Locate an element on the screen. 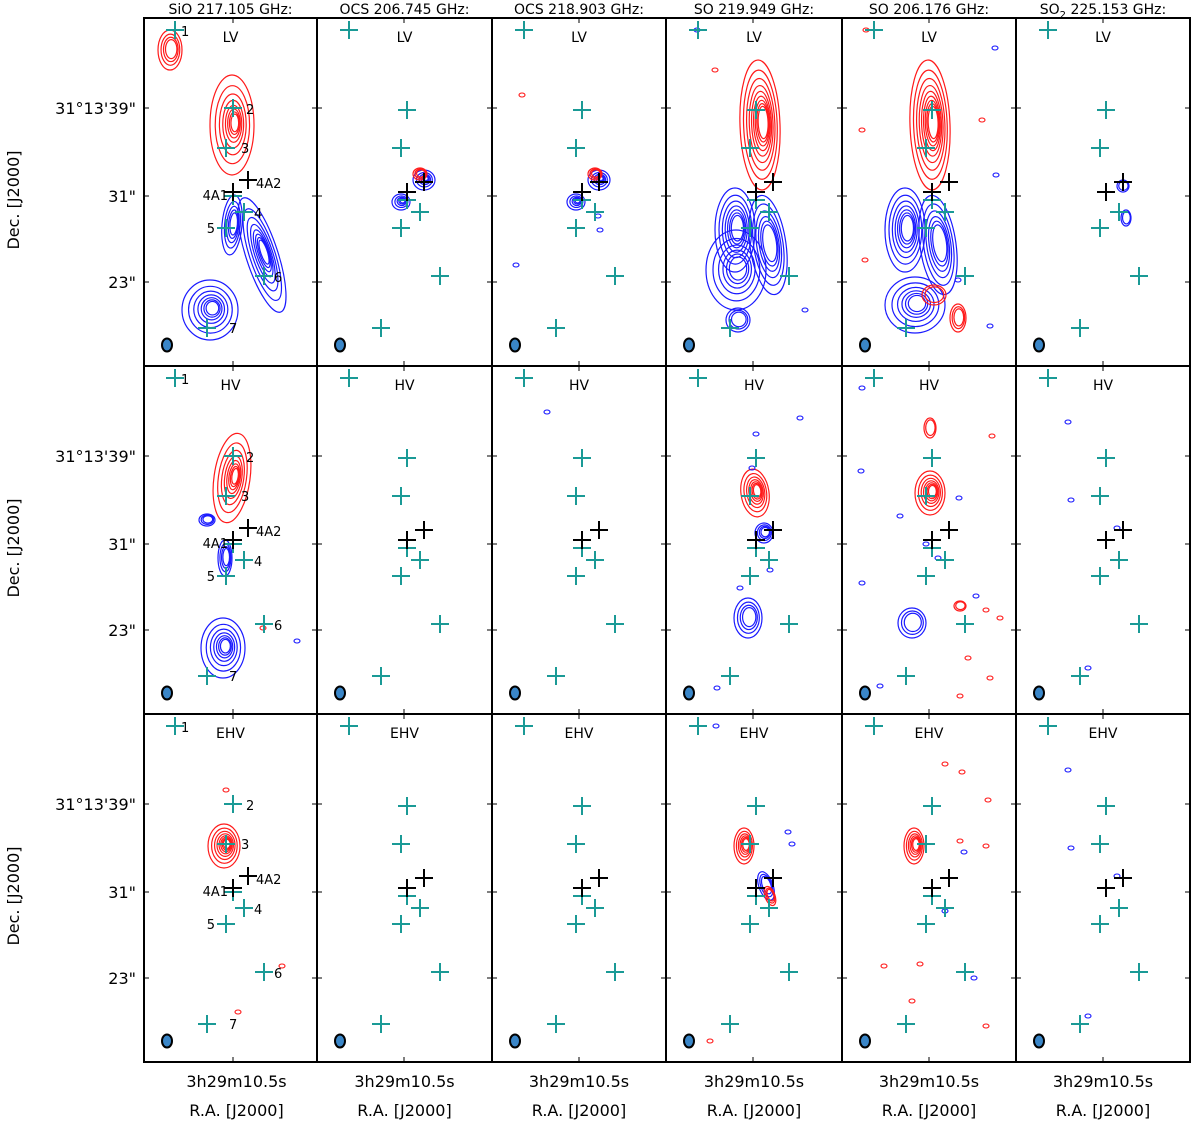 This screenshot has height=1126, width=1200. red-lobe is located at coordinates (232, 478).